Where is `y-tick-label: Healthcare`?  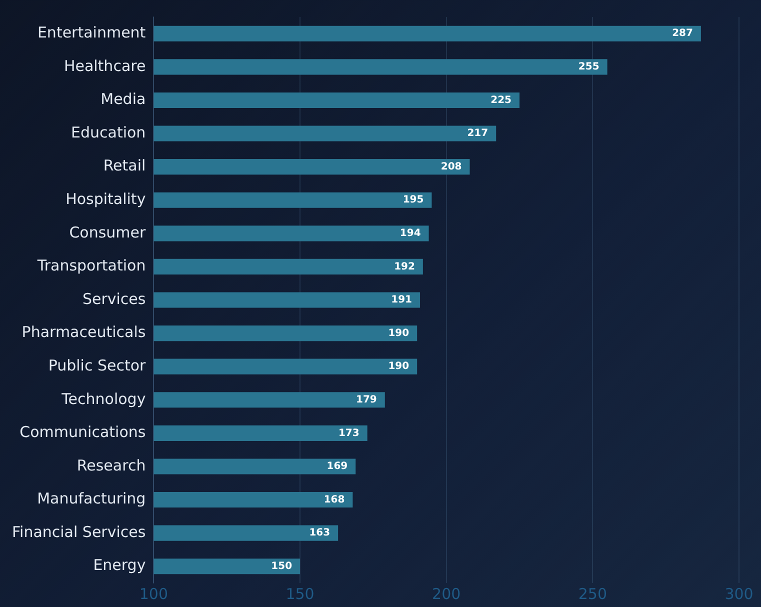 y-tick-label: Healthcare is located at coordinates (105, 65).